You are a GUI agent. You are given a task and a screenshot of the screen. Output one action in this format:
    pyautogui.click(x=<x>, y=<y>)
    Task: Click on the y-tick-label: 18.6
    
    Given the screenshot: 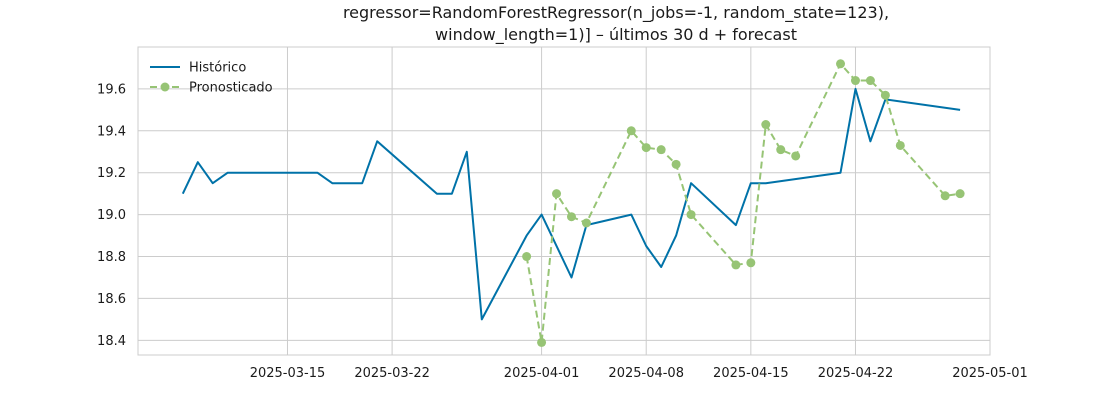 What is the action you would take?
    pyautogui.click(x=111, y=299)
    